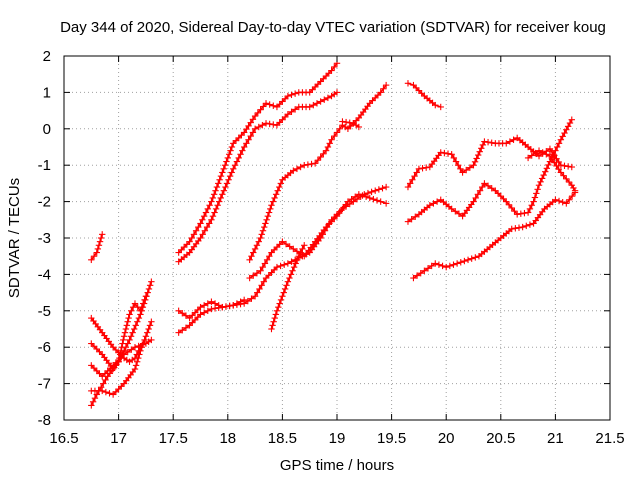 This screenshot has width=640, height=480. I want to click on x-tick-label: 18, so click(227, 438).